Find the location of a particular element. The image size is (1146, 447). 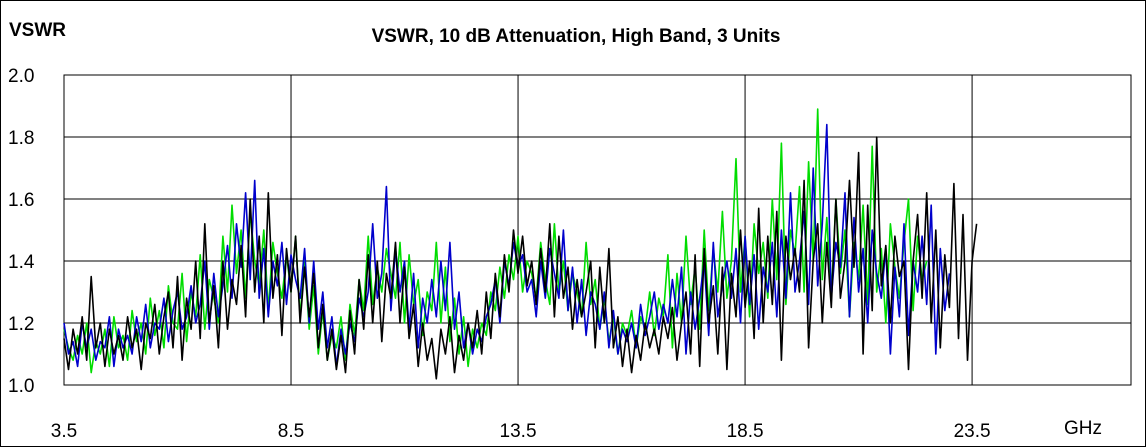

y-tick-label: 1.2 is located at coordinates (21, 324).